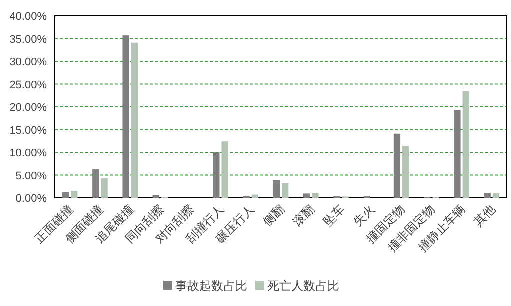  Describe the element at coordinates (304, 286) in the screenshot. I see `legend-label: 死亡人数占比` at that location.